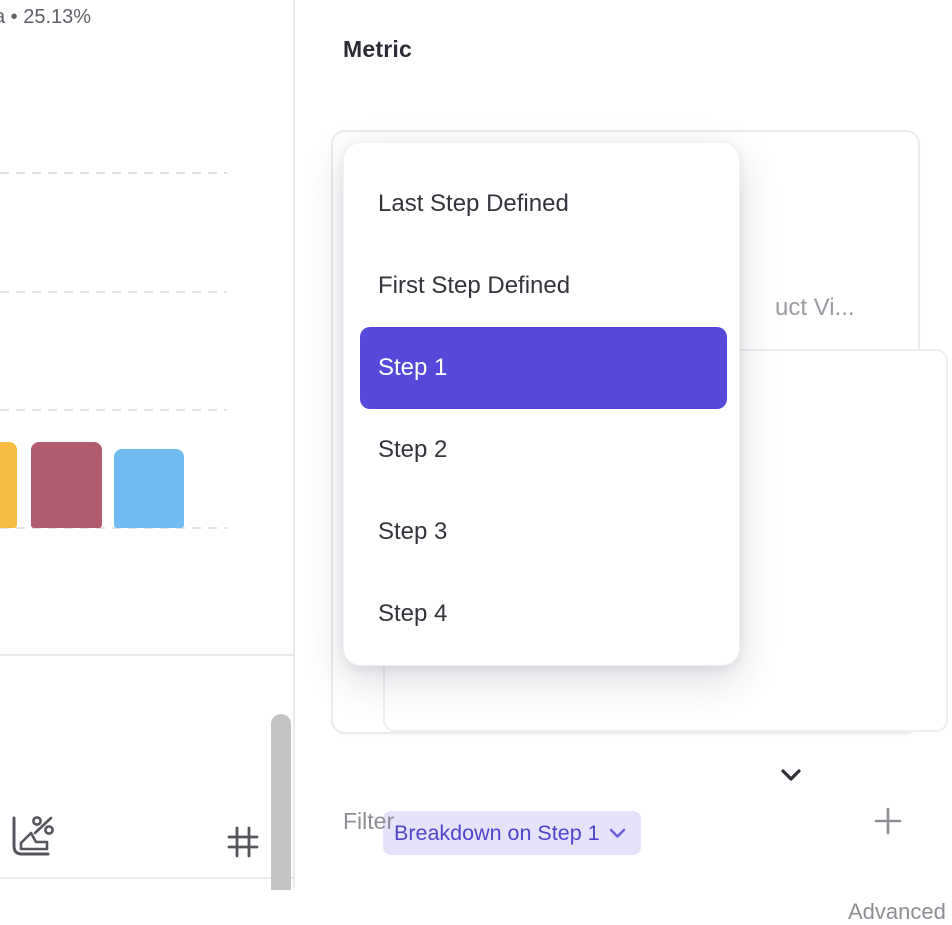  I want to click on funnel-bar-maroon, so click(66, 485).